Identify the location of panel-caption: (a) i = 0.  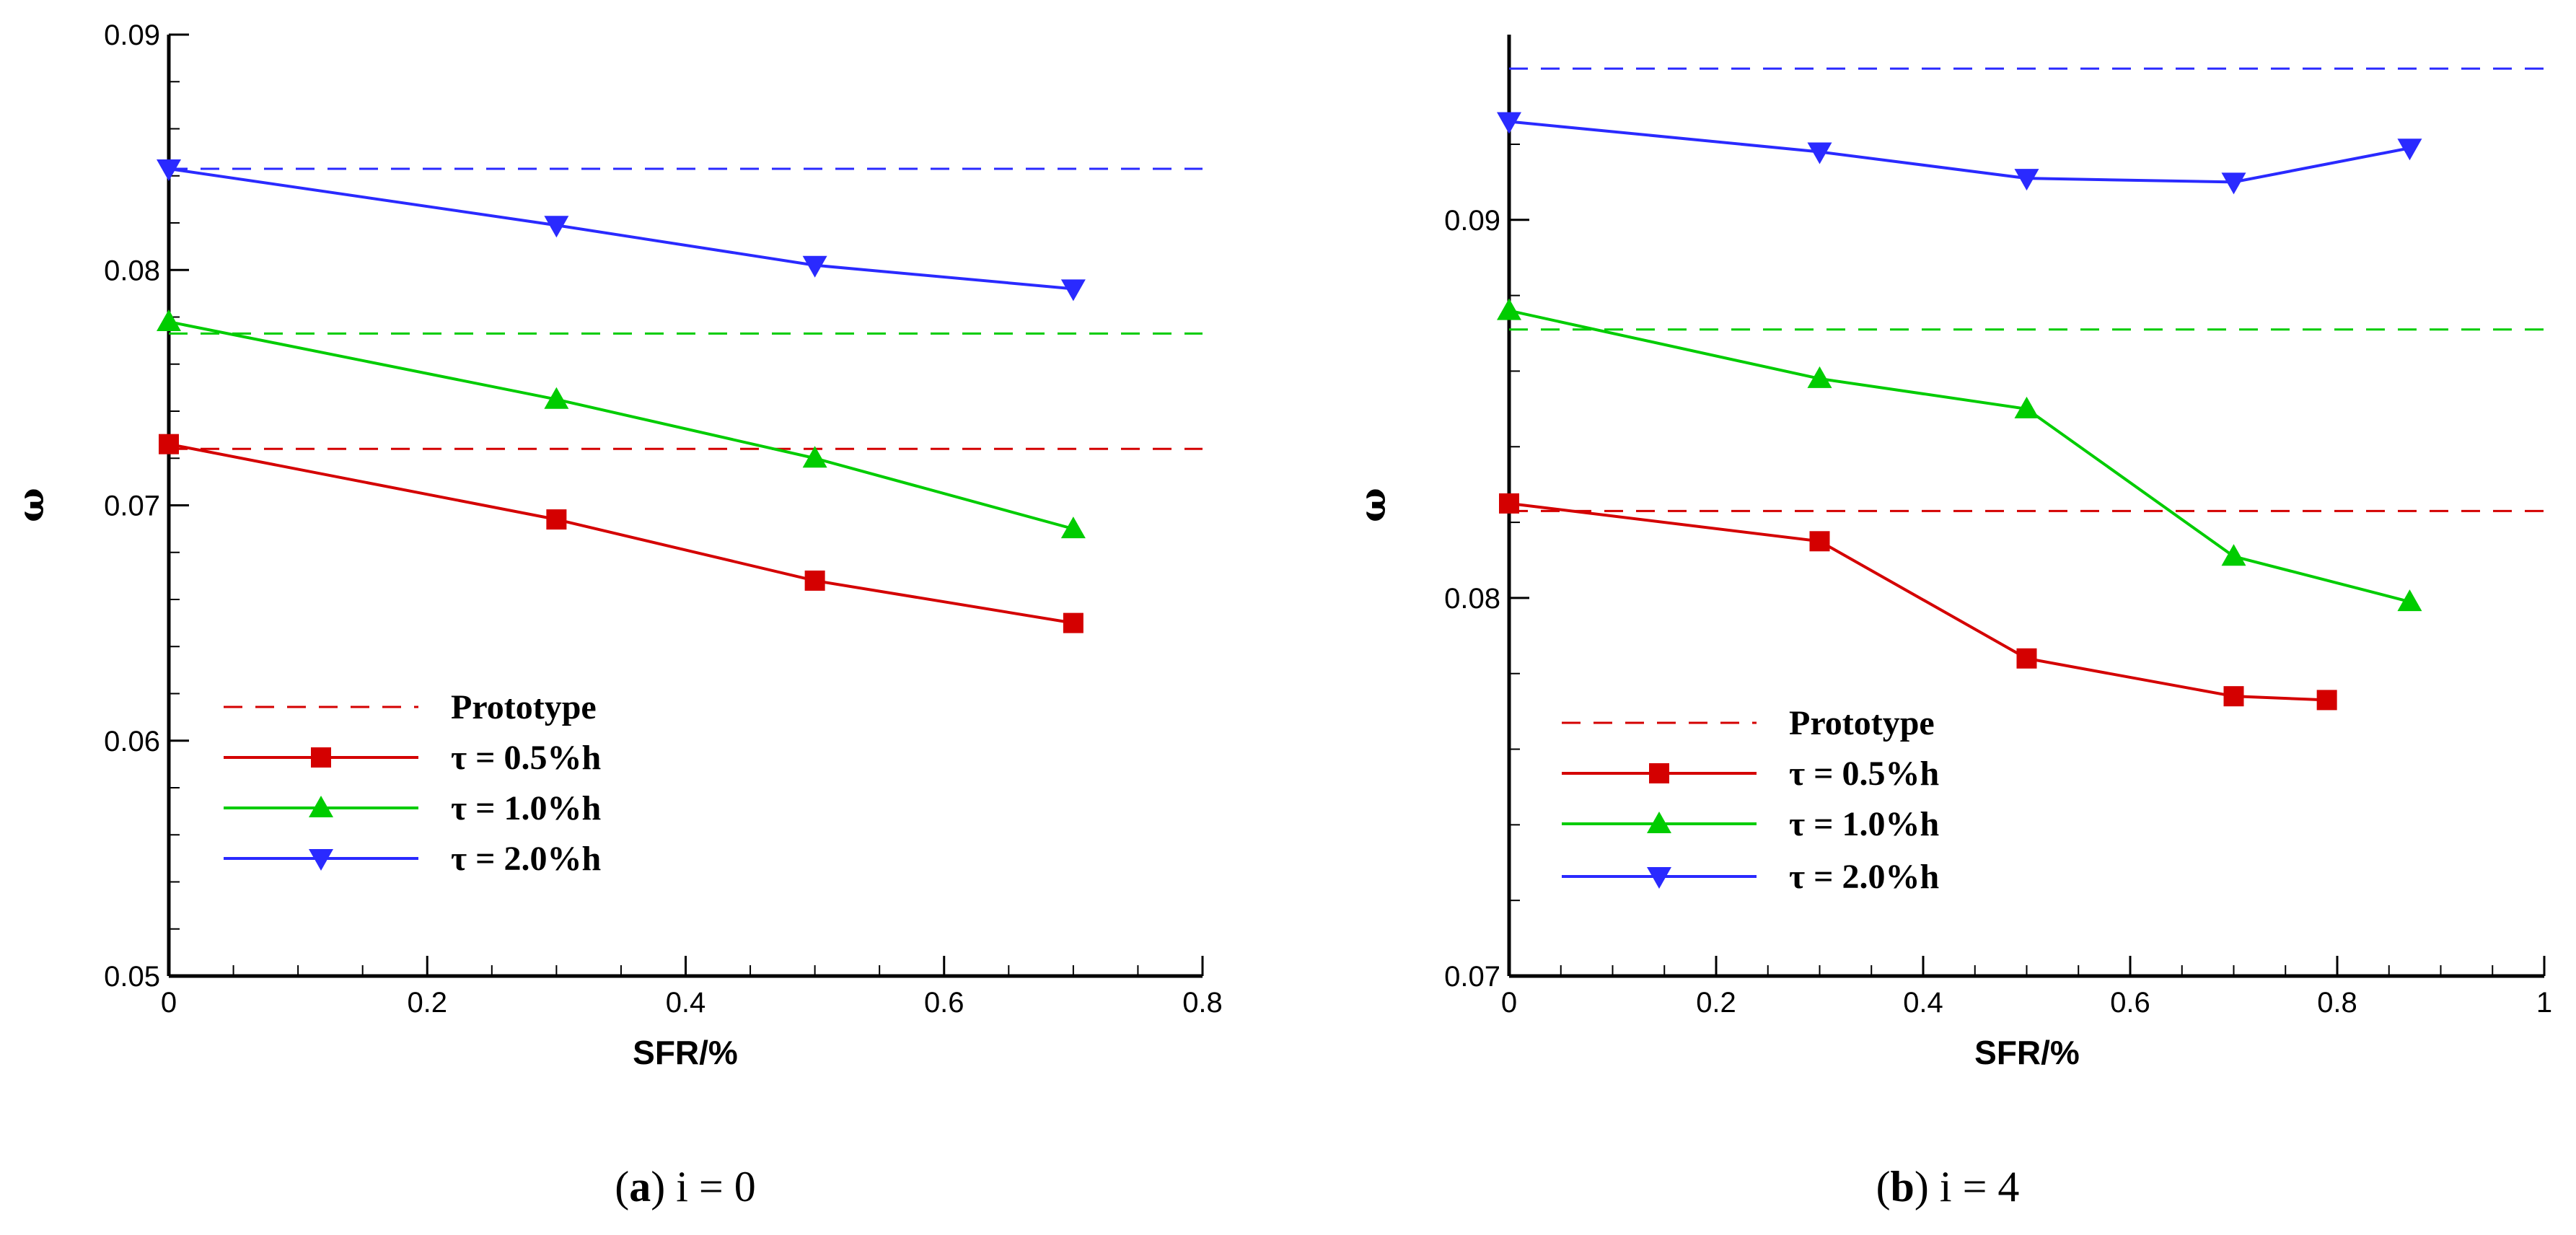
(685, 1186).